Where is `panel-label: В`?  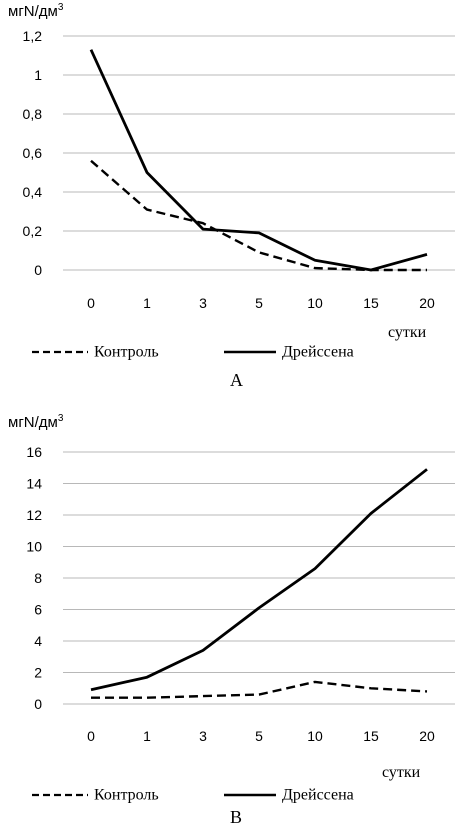
panel-label: В is located at coordinates (236, 817).